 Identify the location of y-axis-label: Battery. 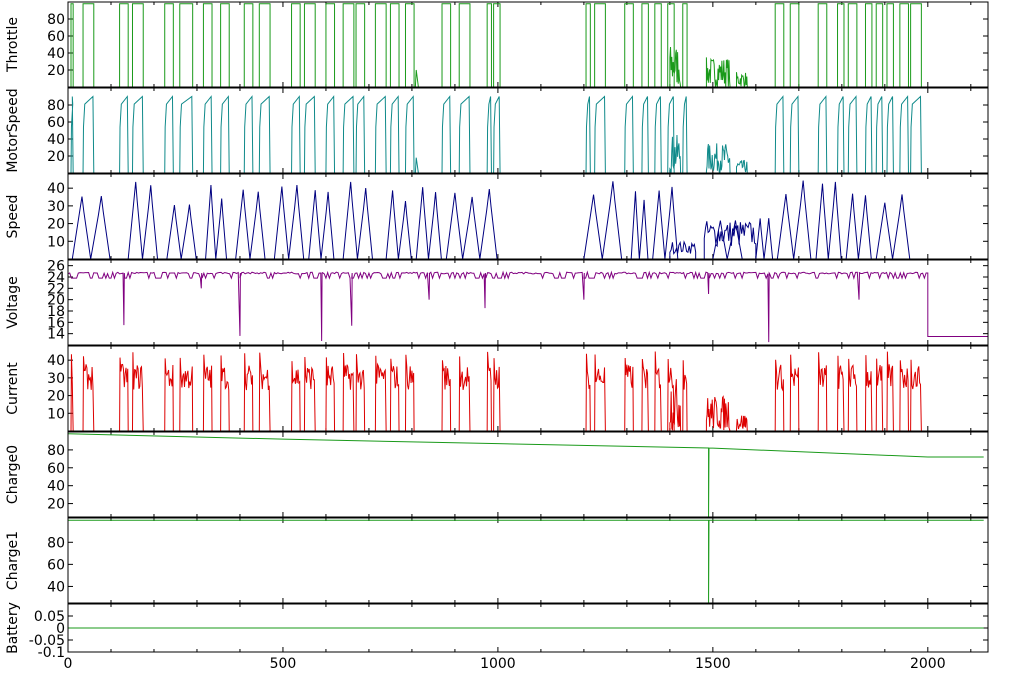
(13, 628).